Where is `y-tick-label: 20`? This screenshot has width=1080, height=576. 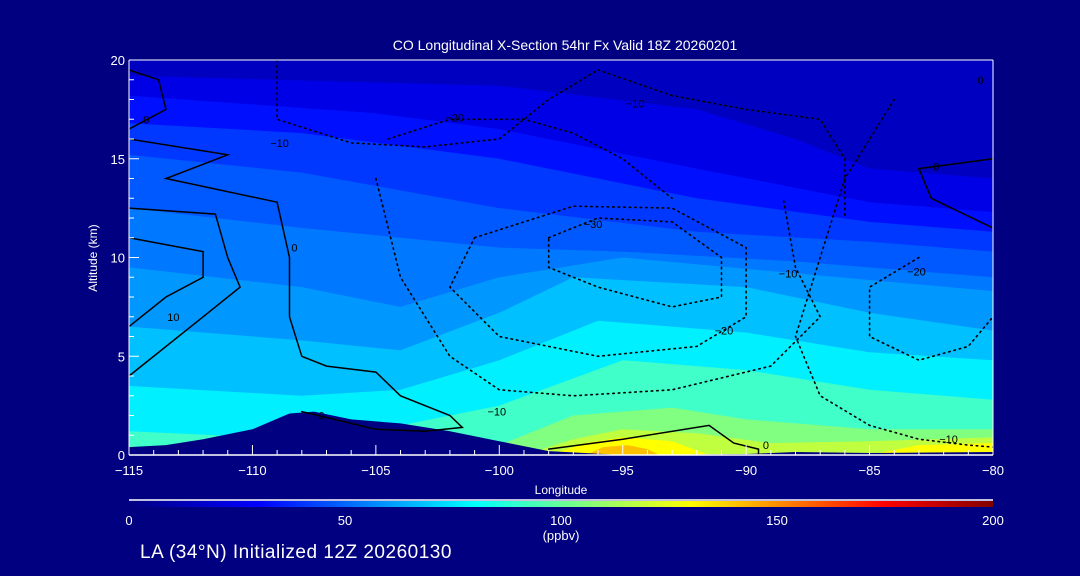
y-tick-label: 20 is located at coordinates (118, 60).